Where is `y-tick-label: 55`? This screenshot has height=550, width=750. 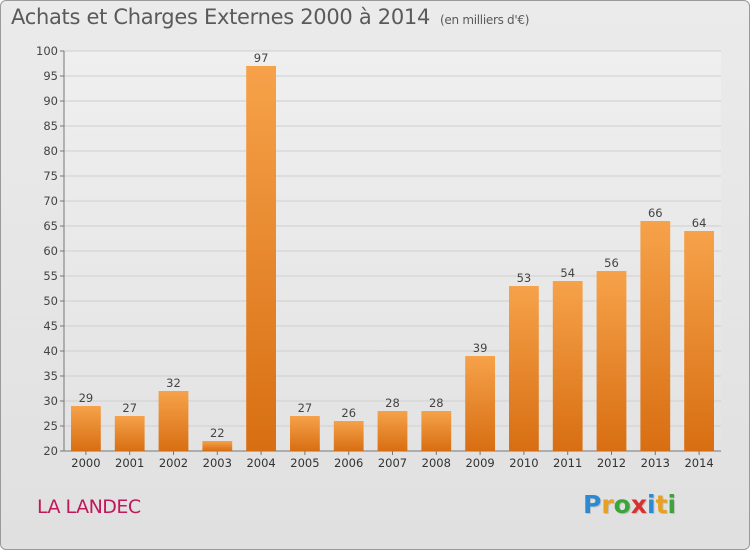
y-tick-label: 55 is located at coordinates (50, 276).